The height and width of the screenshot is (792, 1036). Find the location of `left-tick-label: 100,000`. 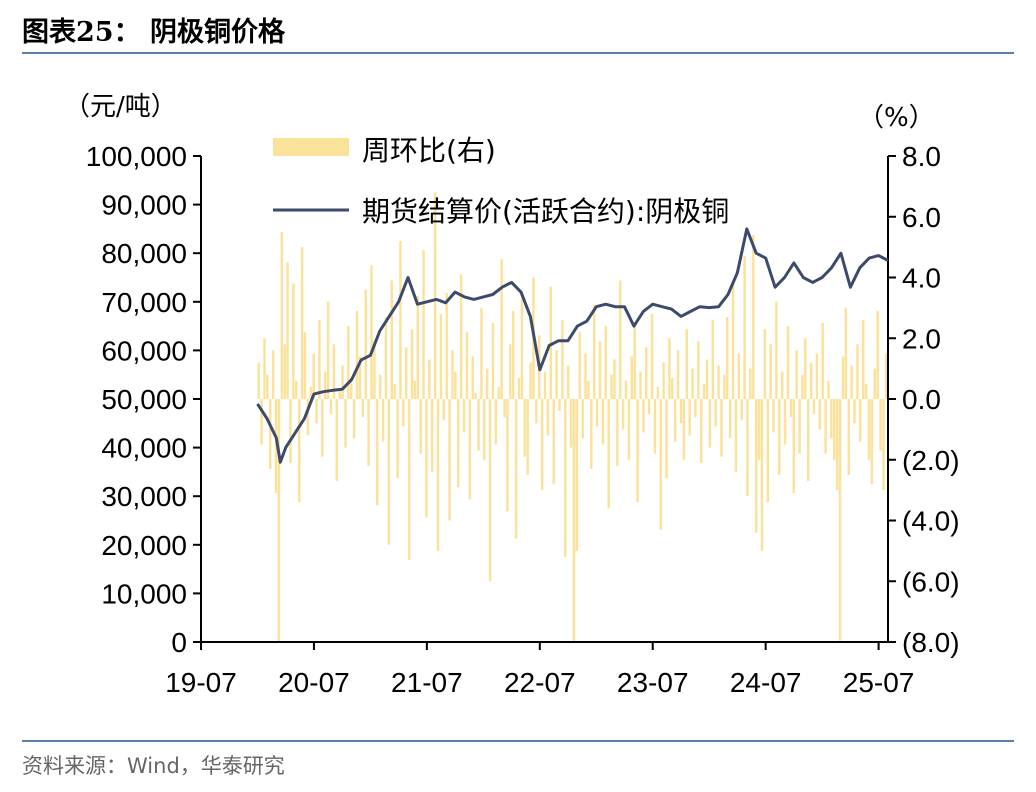

left-tick-label: 100,000 is located at coordinates (136, 156).